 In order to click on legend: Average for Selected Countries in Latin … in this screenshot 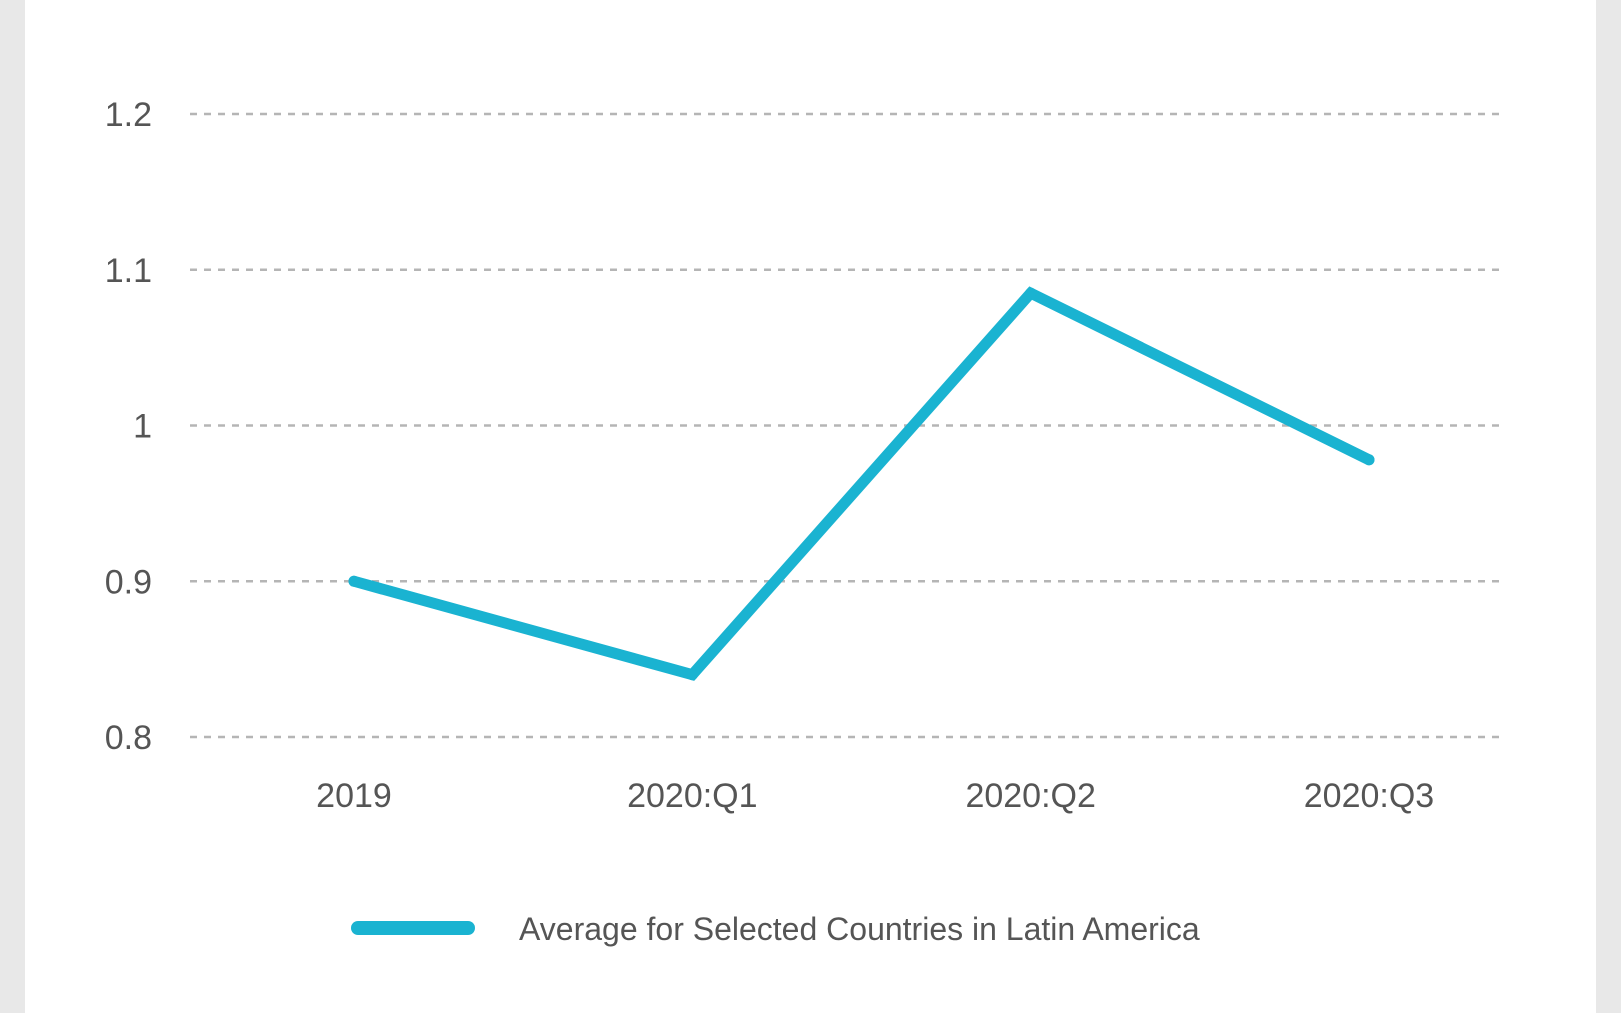, I will do `click(775, 929)`.